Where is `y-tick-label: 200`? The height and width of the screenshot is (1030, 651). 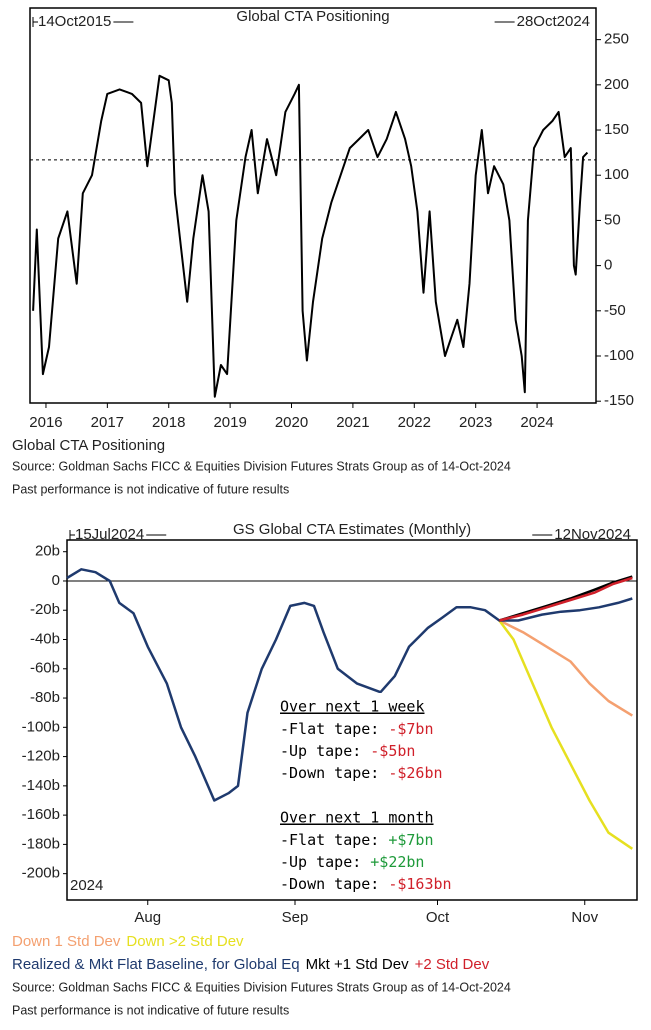
y-tick-label: 200 is located at coordinates (616, 84).